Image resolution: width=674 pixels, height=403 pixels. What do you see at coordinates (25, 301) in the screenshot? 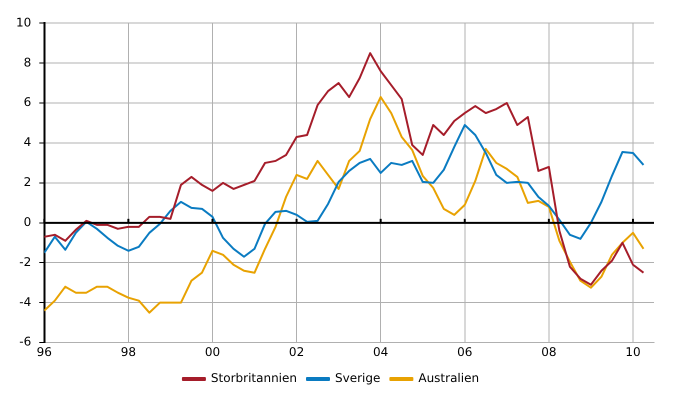
I see `y-tick-label: -4` at bounding box center [25, 301].